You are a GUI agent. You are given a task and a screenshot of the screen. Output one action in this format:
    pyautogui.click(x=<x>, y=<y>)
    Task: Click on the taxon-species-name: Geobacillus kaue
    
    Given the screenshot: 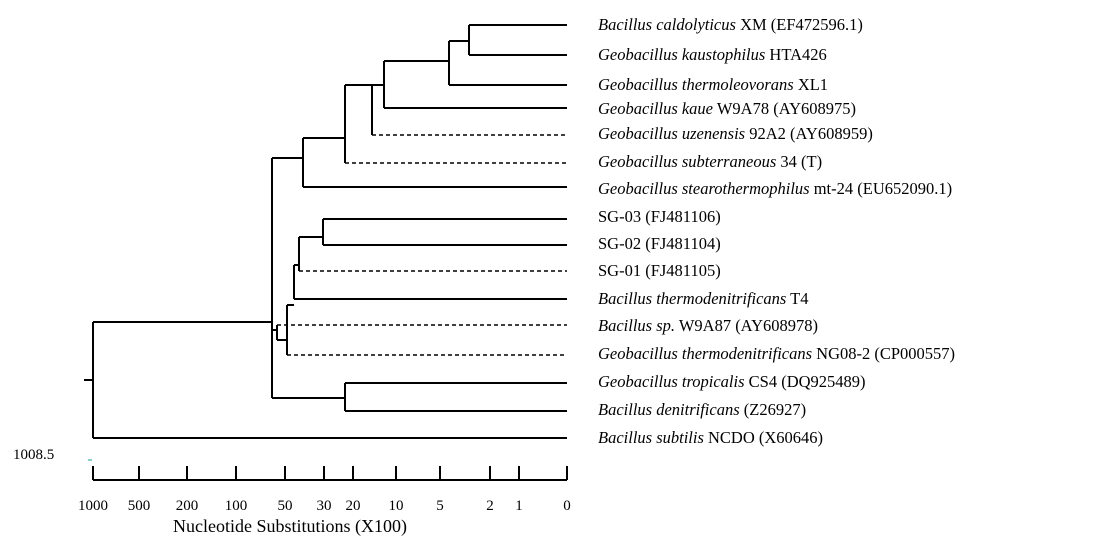 What is the action you would take?
    pyautogui.click(x=655, y=108)
    